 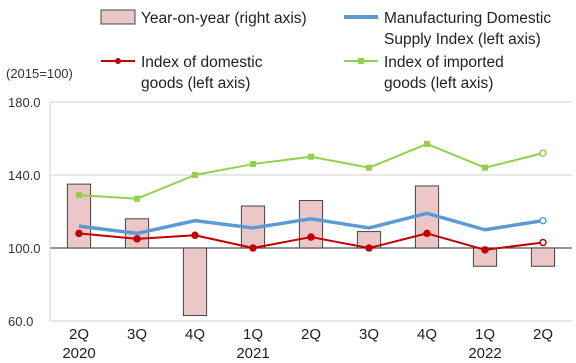 I want to click on legend-label-series-2-line-1: Index of imported, so click(x=444, y=62).